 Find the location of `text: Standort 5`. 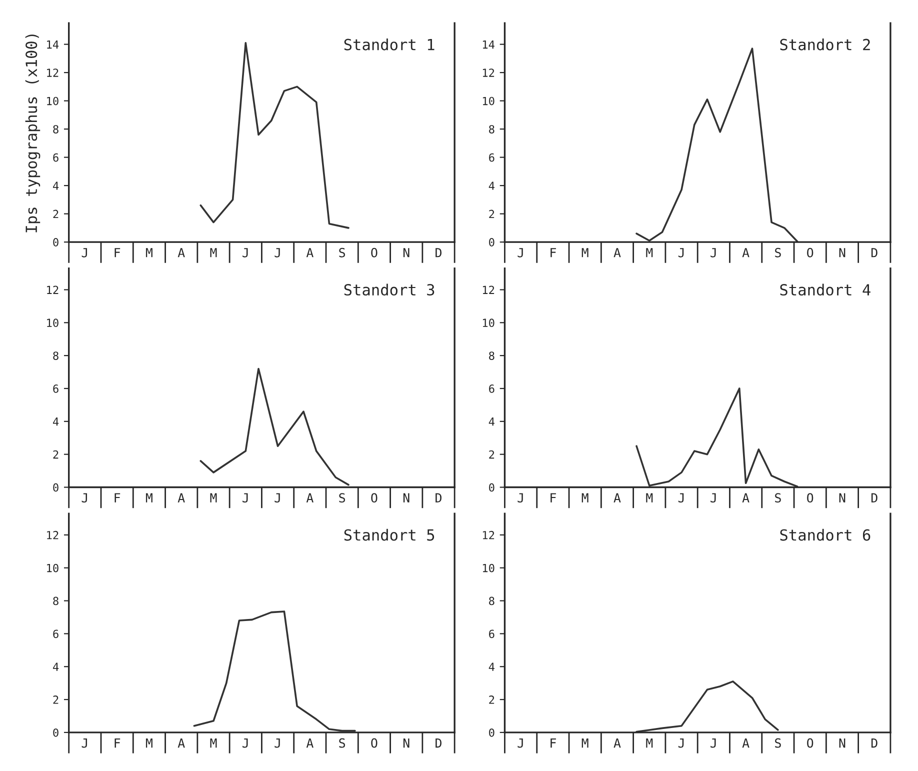

text: Standort 5 is located at coordinates (389, 534).